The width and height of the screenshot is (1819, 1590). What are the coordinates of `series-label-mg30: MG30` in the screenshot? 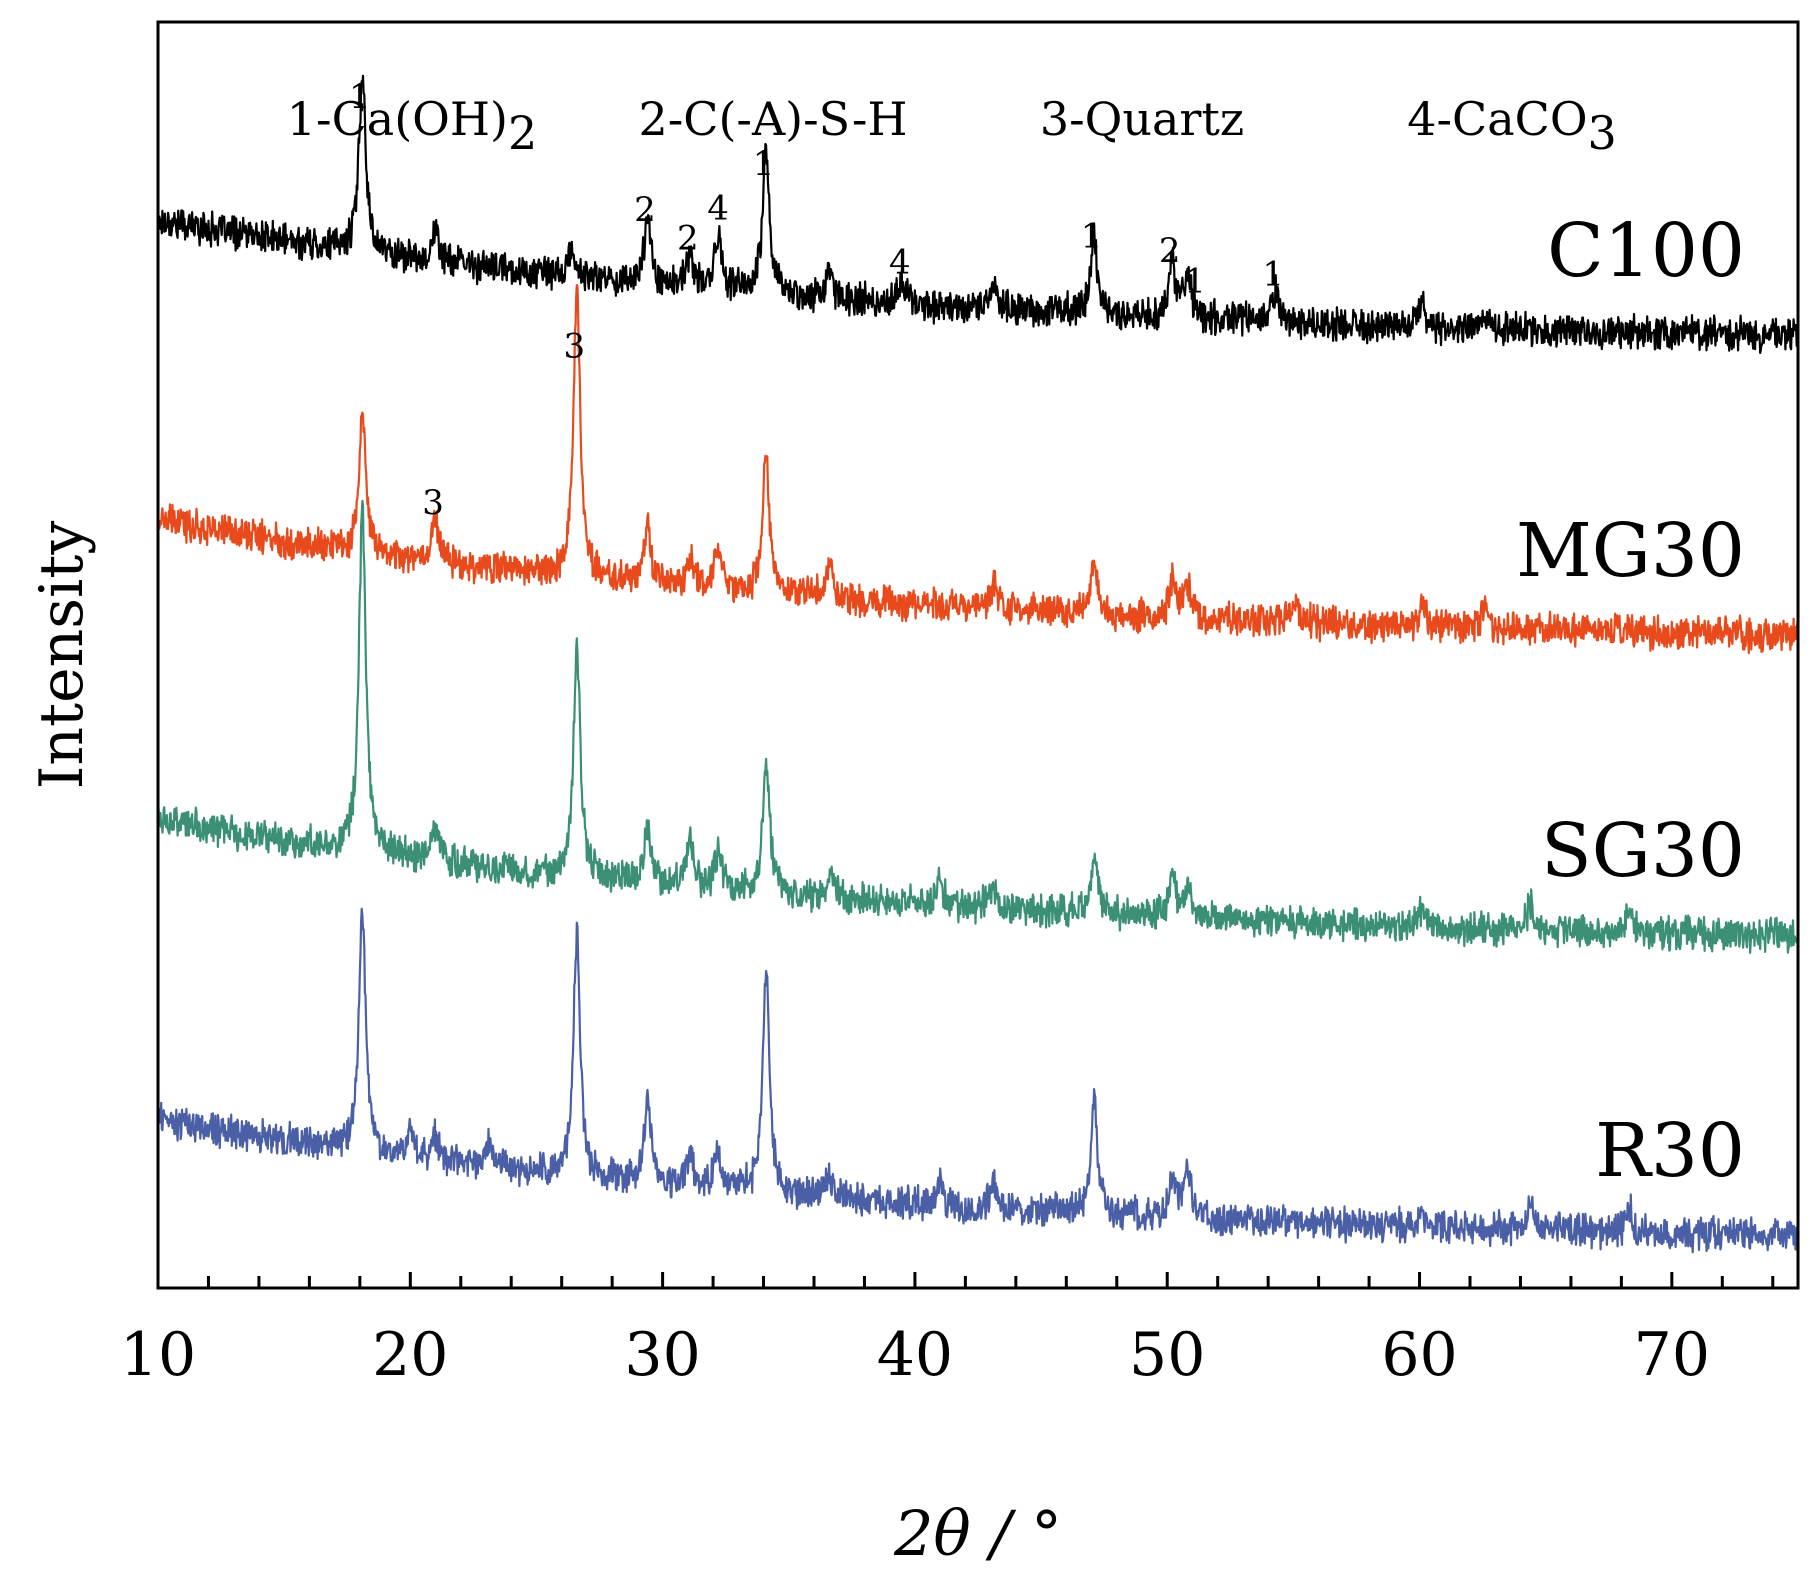 It's located at (1630, 551).